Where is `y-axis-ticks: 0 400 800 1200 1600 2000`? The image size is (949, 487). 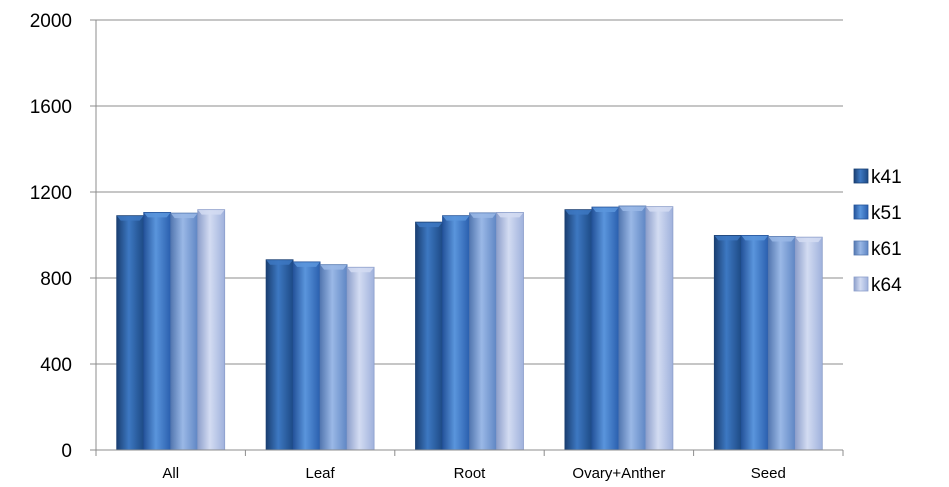 y-axis-ticks: 0 400 800 1200 1600 2000 is located at coordinates (51, 236).